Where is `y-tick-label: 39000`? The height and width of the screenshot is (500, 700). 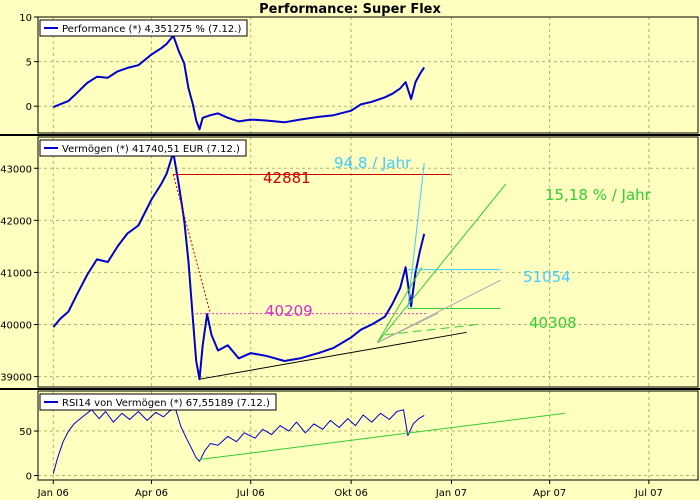
y-tick-label: 39000 is located at coordinates (16, 378).